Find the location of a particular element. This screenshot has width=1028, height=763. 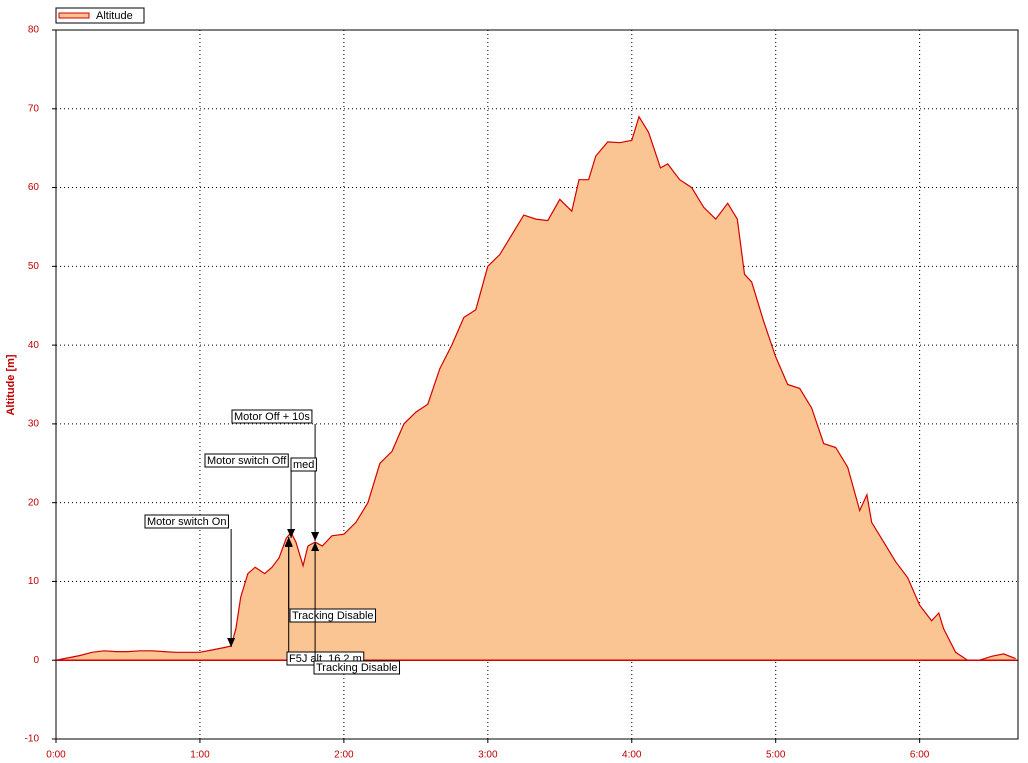

x-tick-label: 5:00 is located at coordinates (776, 755).